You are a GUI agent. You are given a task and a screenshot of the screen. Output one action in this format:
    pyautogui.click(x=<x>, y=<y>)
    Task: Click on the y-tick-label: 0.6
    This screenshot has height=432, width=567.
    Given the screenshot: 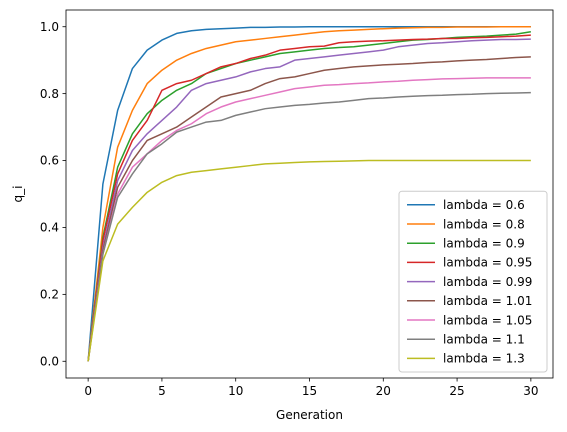 What is the action you would take?
    pyautogui.click(x=49, y=161)
    